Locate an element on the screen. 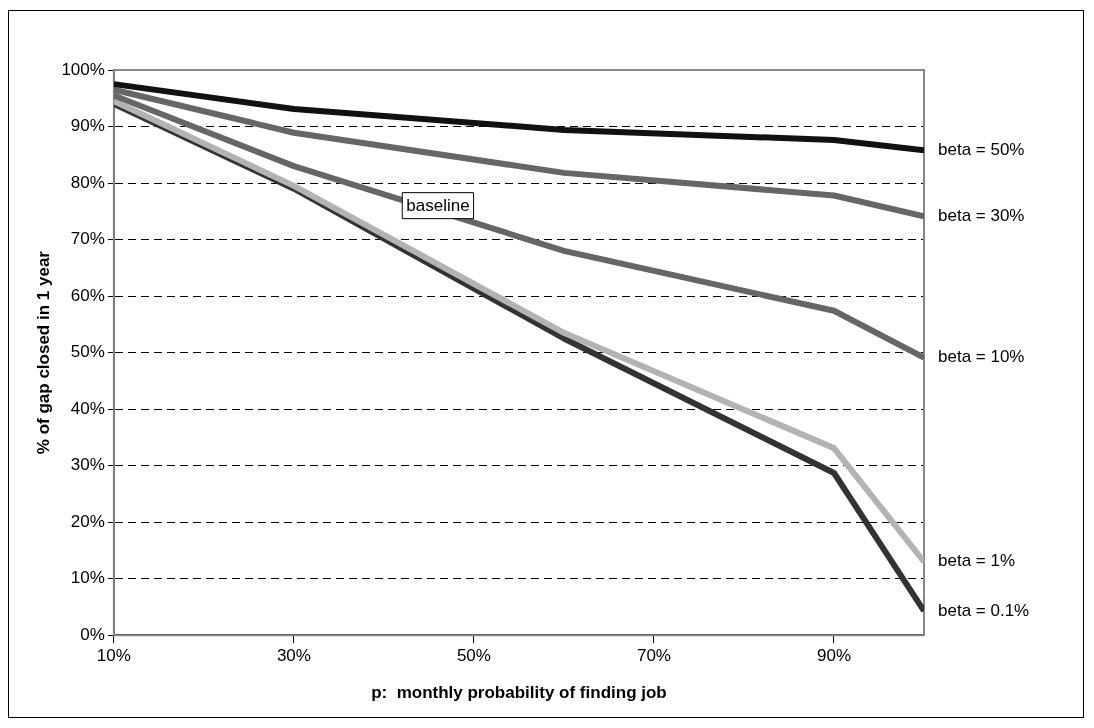 The image size is (1094, 728). x-tick-label: 30% is located at coordinates (293, 656).